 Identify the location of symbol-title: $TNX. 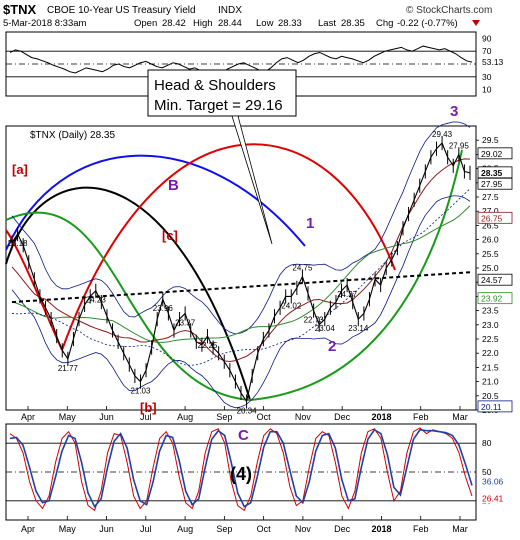
(20, 9).